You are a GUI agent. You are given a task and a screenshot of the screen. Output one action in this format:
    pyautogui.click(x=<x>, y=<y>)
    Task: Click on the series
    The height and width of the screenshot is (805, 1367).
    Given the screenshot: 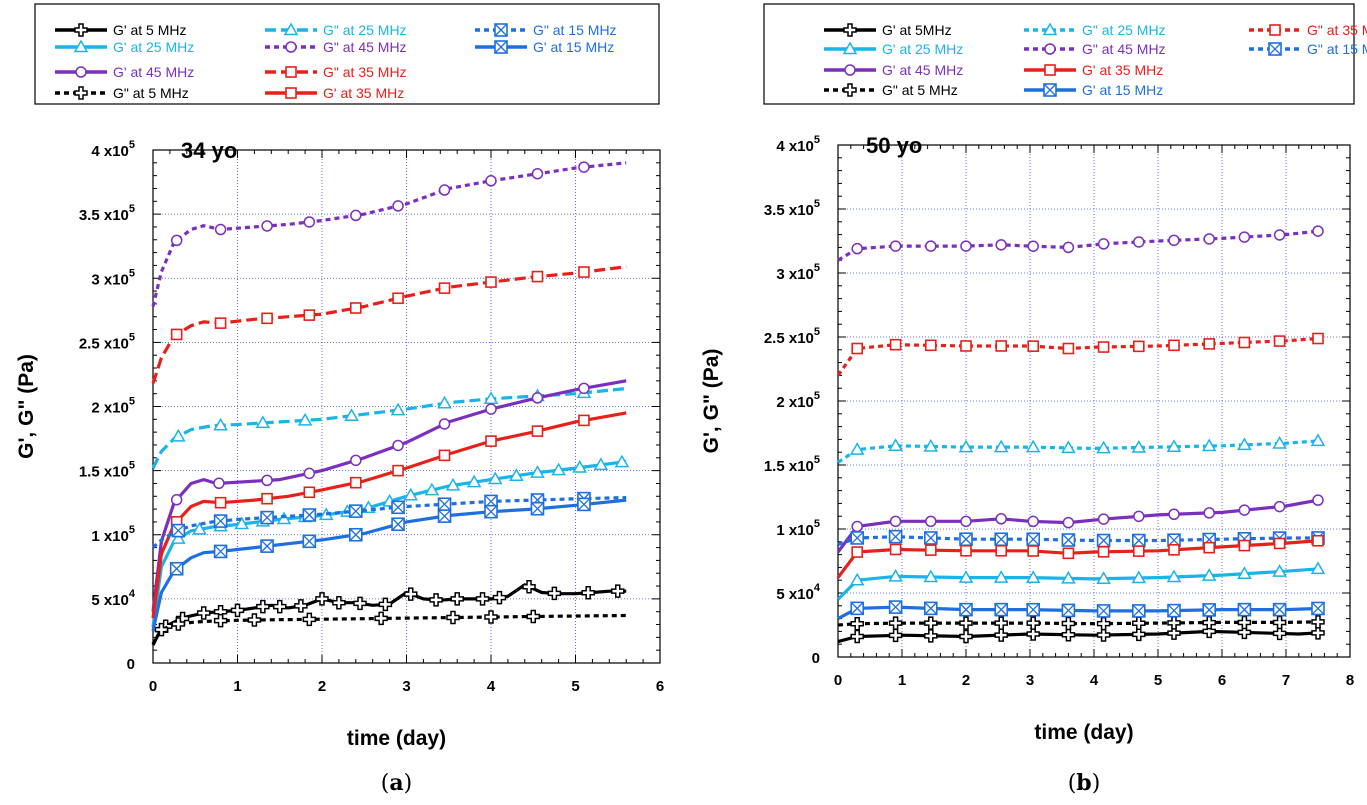 What is the action you would take?
    pyautogui.click(x=389, y=612)
    